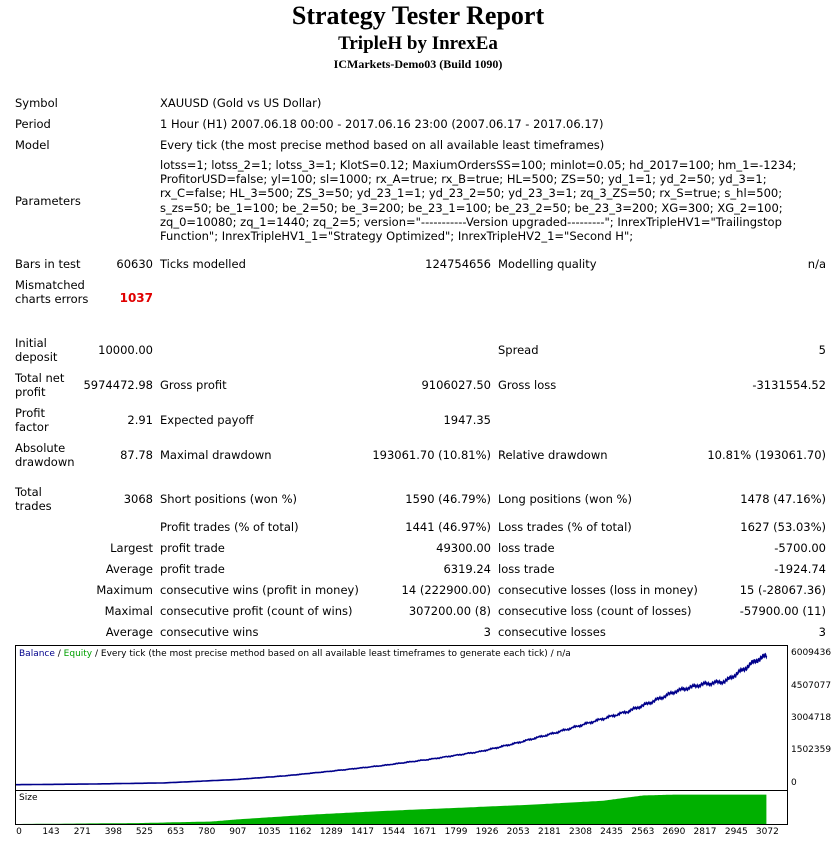 The height and width of the screenshot is (842, 836). What do you see at coordinates (113, 832) in the screenshot?
I see `x-tick-label: 398` at bounding box center [113, 832].